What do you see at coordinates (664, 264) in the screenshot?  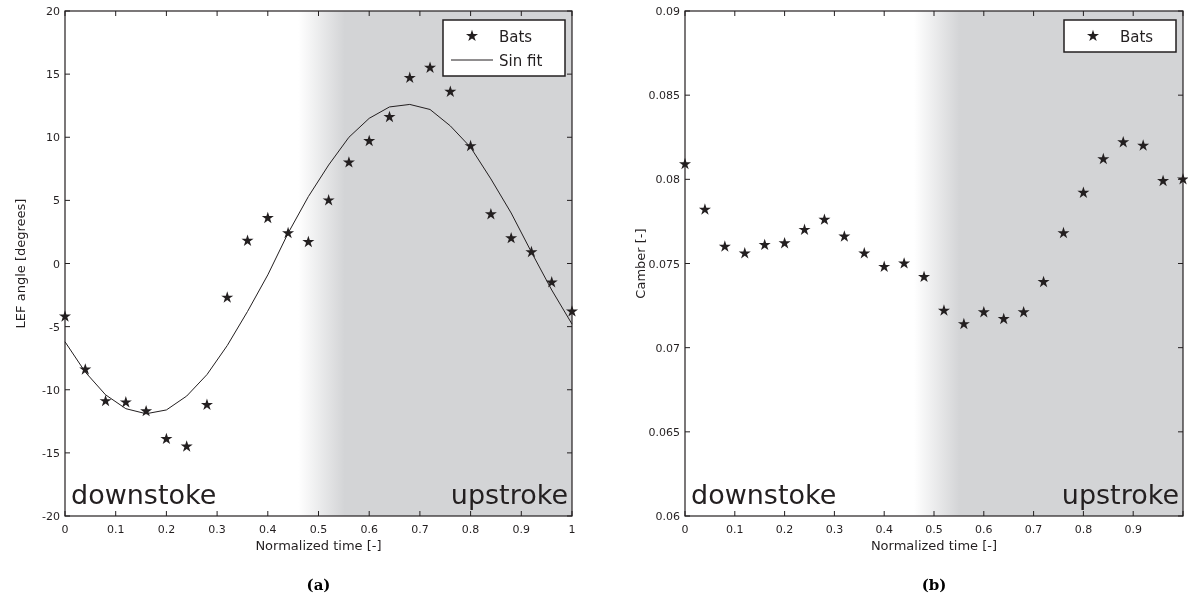 I see `y-tick-label: 0.075` at bounding box center [664, 264].